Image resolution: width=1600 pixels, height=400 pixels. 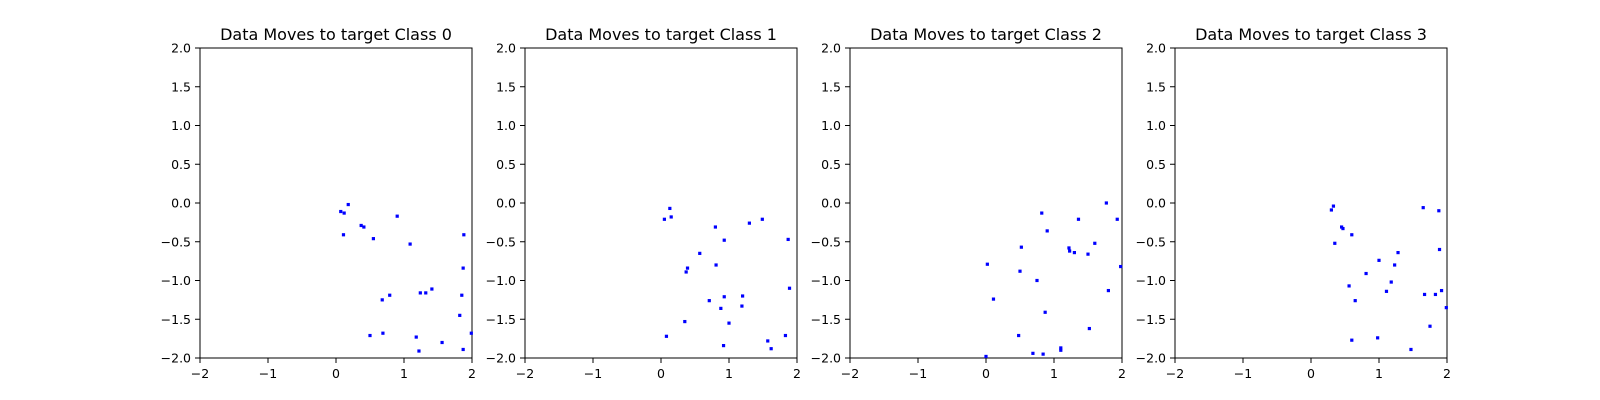 I want to click on chart-title: Data Moves to target Class 3, so click(x=1311, y=34).